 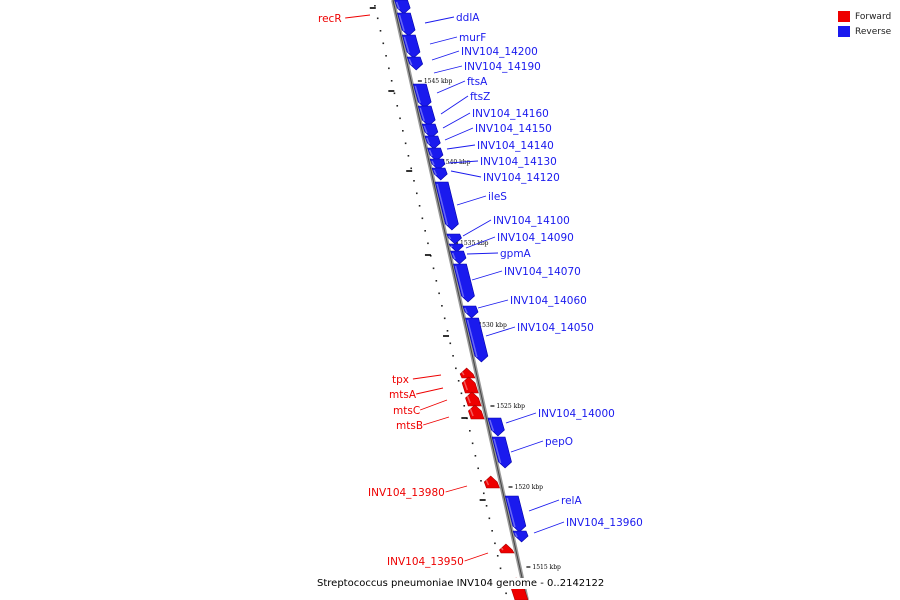 What do you see at coordinates (548, 301) in the screenshot?
I see `gene-label-inv104-14060: INV104_14060` at bounding box center [548, 301].